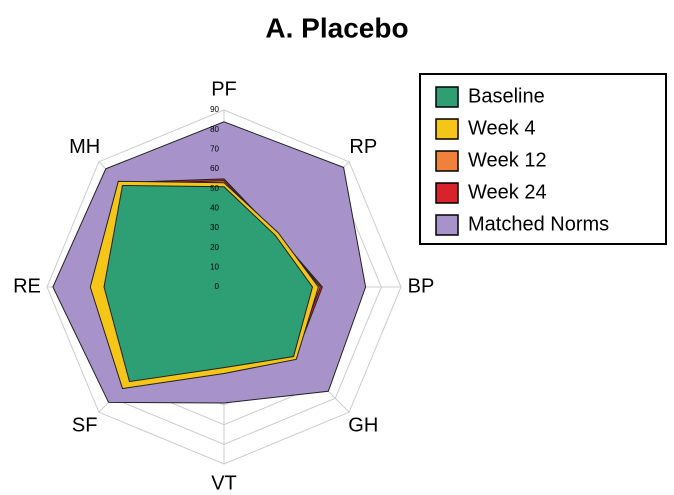 This screenshot has height=495, width=674. I want to click on category-label: RP, so click(363, 147).